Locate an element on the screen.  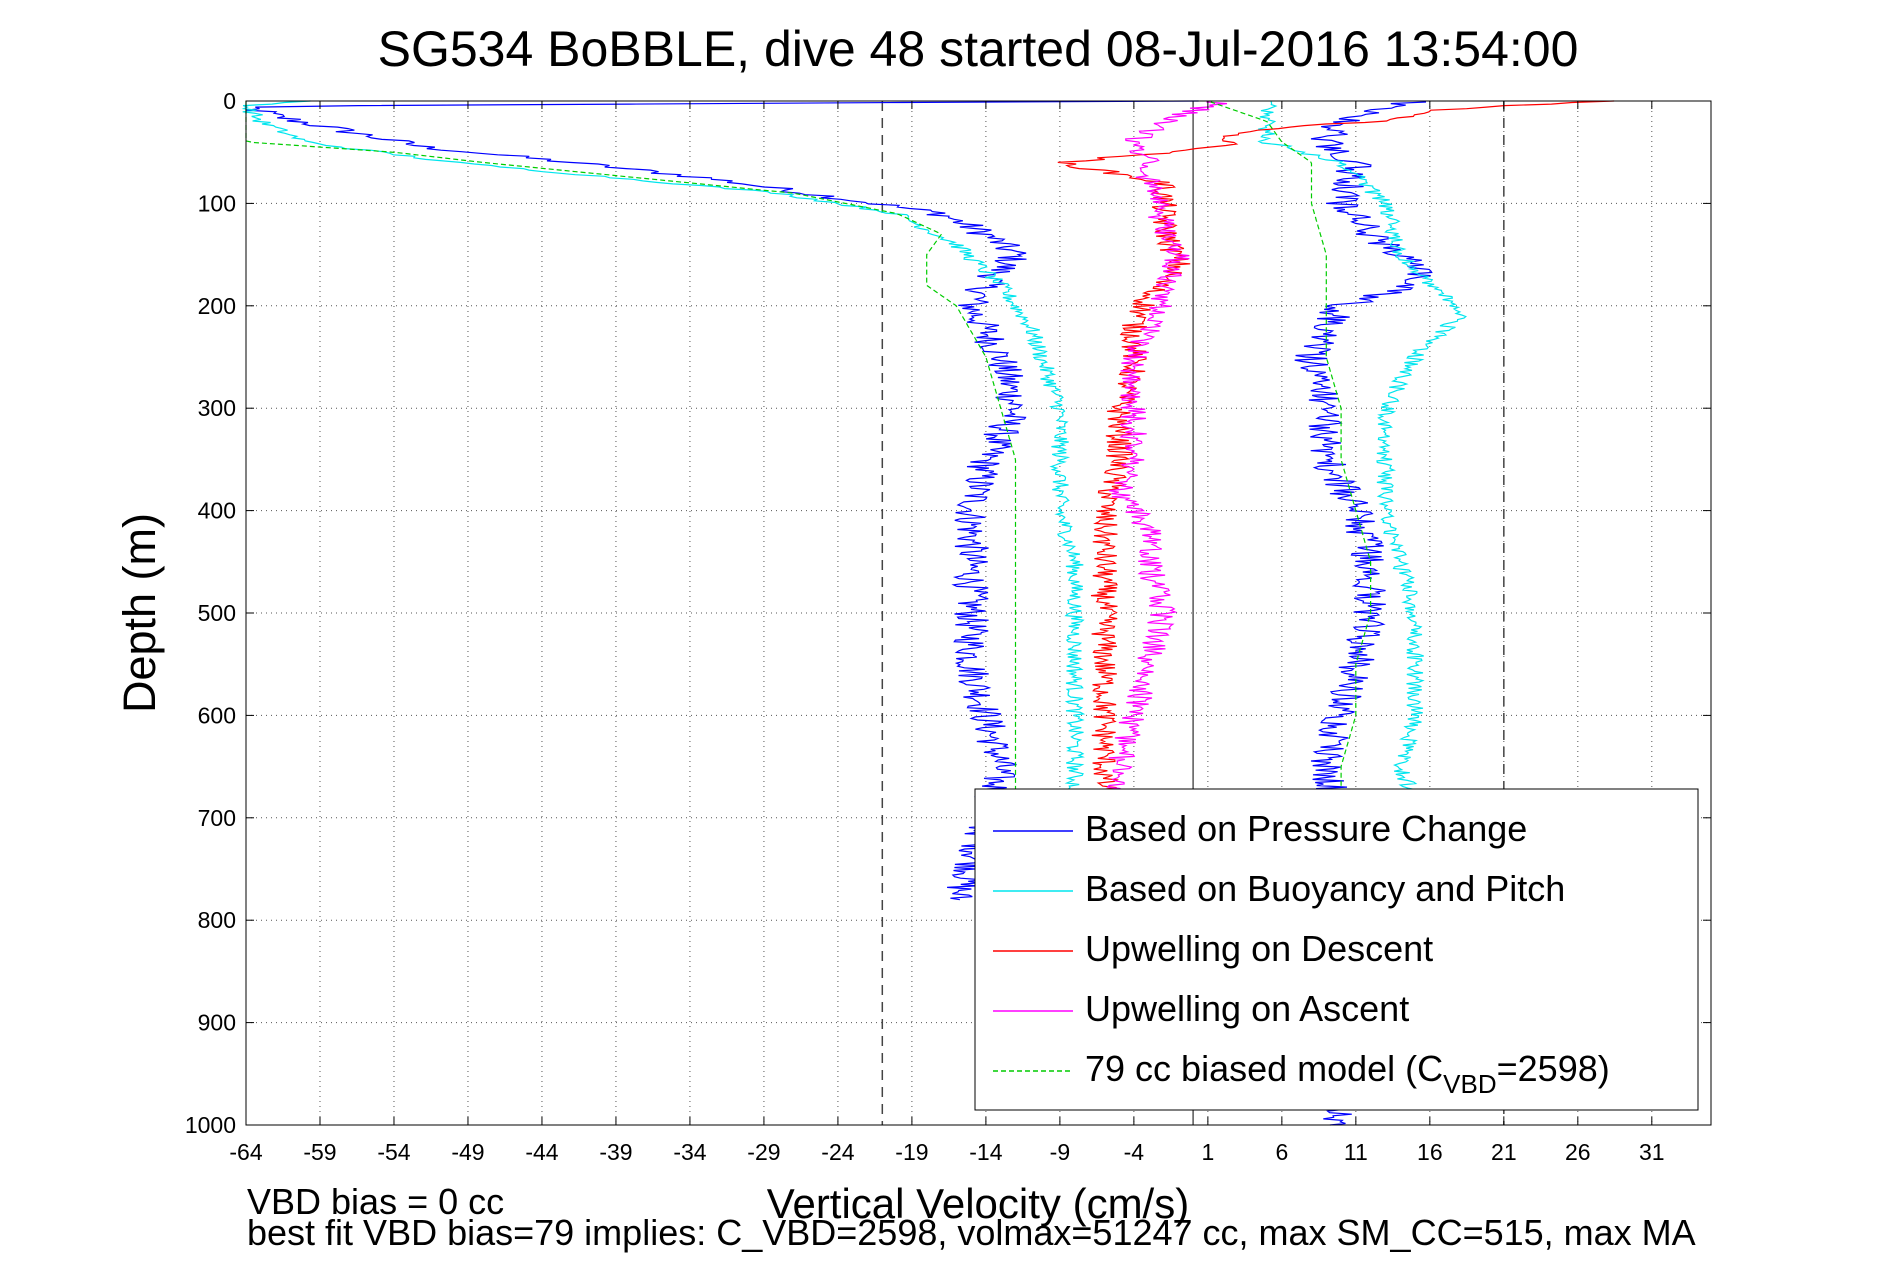
x-tick-label: 6 is located at coordinates (1281, 1152).